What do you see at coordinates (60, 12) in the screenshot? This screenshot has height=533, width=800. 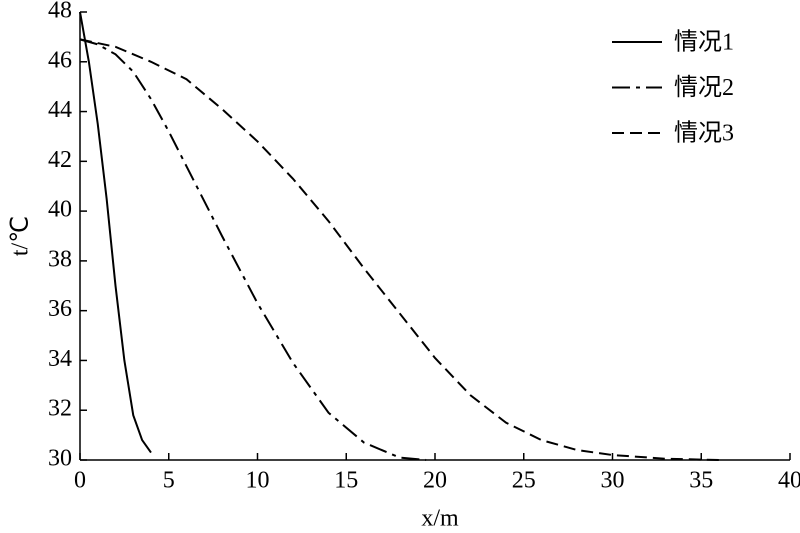 I see `y-tick-label: 48` at bounding box center [60, 12].